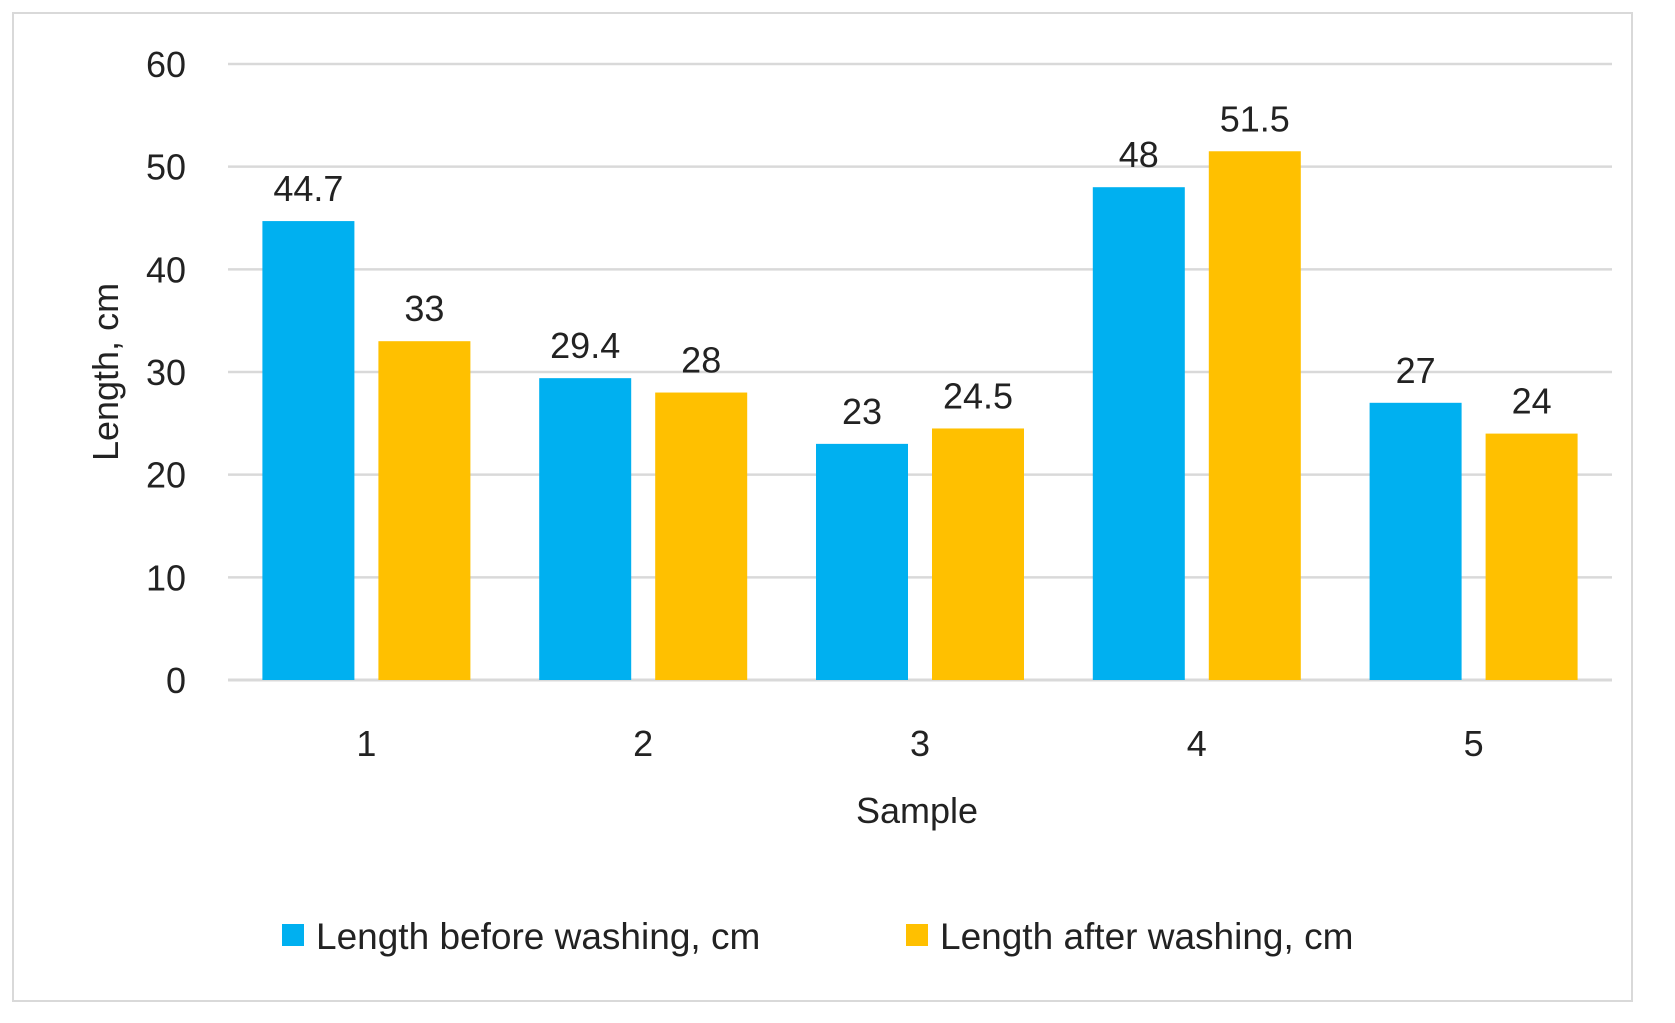  What do you see at coordinates (978, 395) in the screenshot?
I see `data-label: 24.5` at bounding box center [978, 395].